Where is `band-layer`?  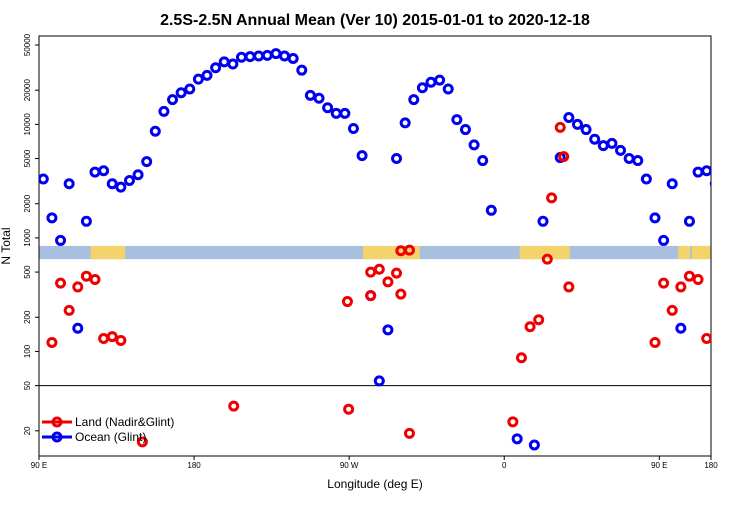
band-layer is located at coordinates (375, 252).